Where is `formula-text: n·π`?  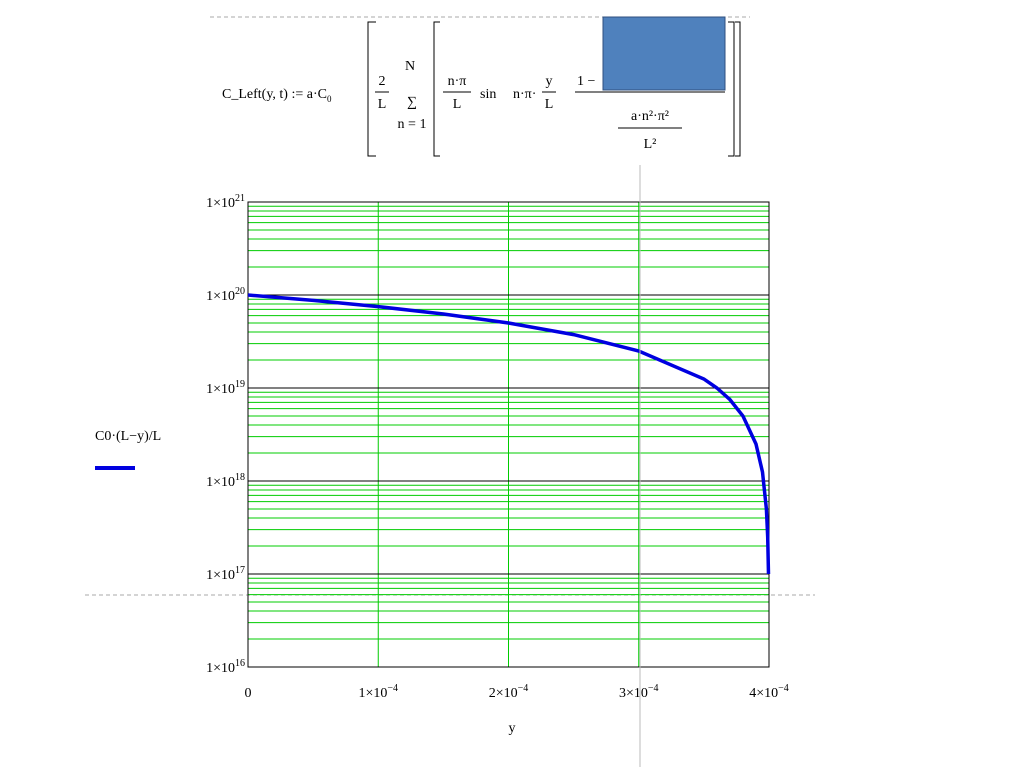
formula-text: n·π is located at coordinates (457, 81).